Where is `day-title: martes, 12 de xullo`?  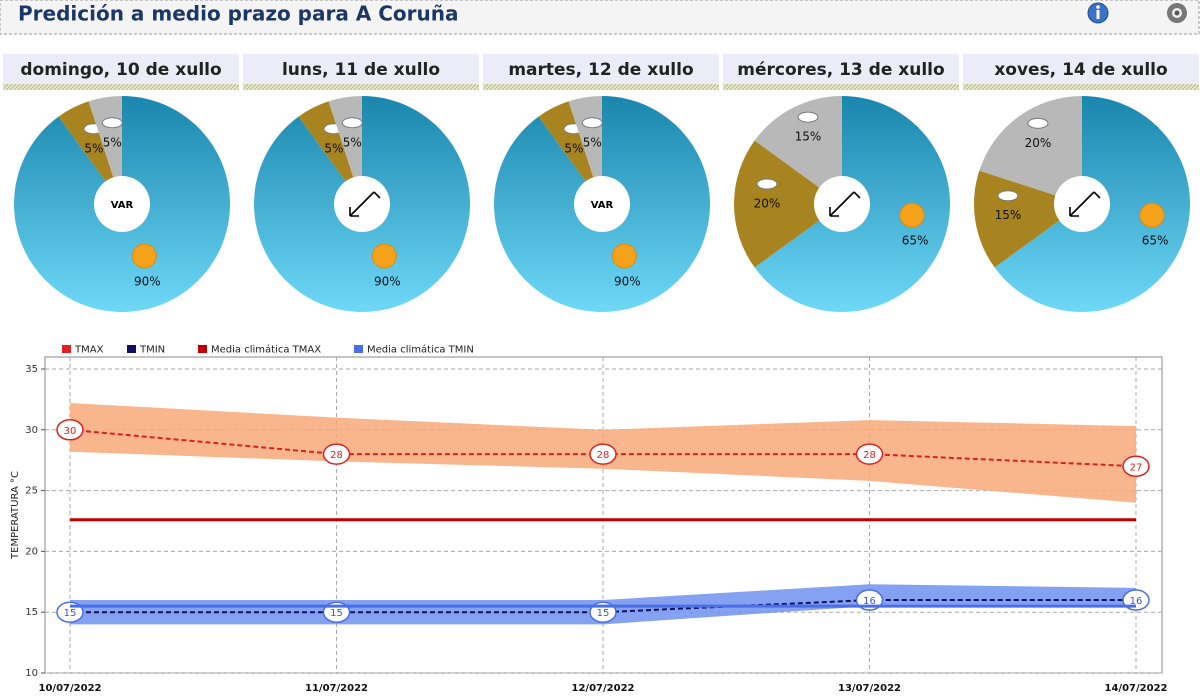 day-title: martes, 12 de xullo is located at coordinates (600, 70).